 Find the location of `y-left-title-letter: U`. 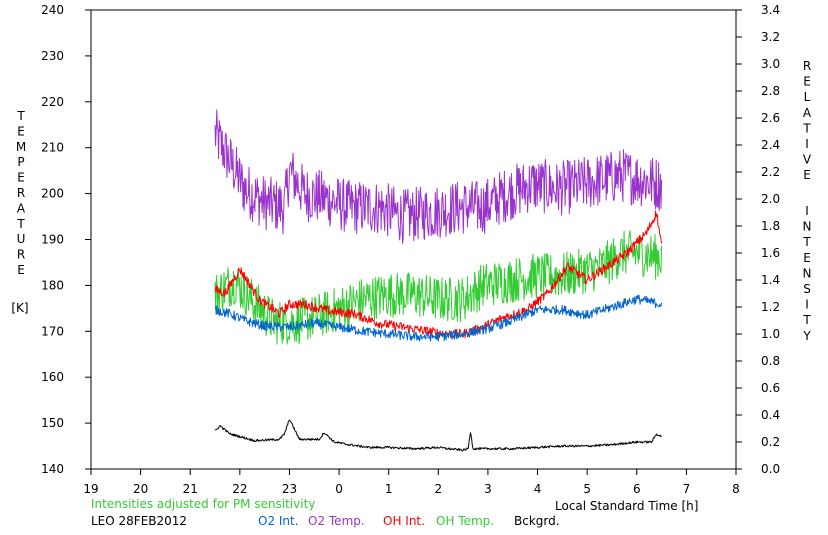

y-left-title-letter: U is located at coordinates (21, 239).